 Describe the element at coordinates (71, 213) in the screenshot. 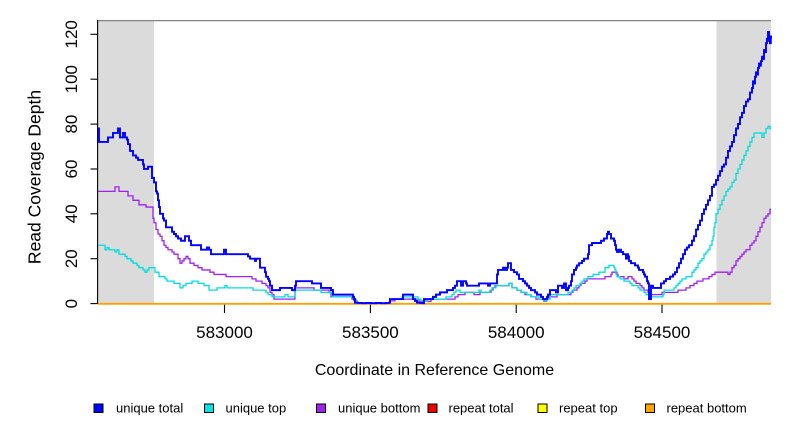

I see `svg-text: 40` at that location.